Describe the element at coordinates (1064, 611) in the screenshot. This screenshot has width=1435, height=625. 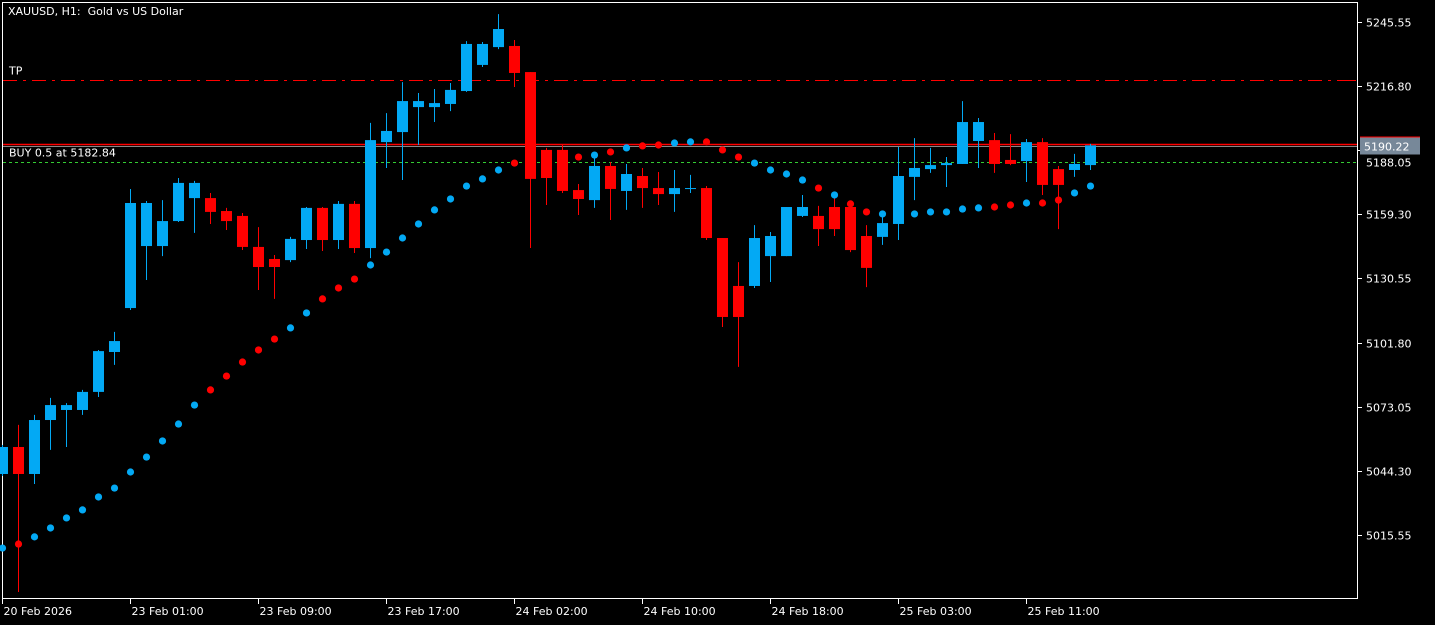
I see `x-tick-label: 25 Feb 11:00` at that location.